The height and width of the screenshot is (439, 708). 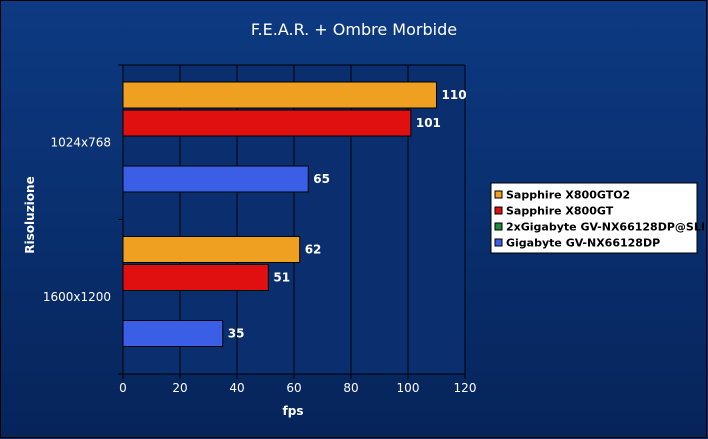 What do you see at coordinates (321, 179) in the screenshot?
I see `data-label: 65` at bounding box center [321, 179].